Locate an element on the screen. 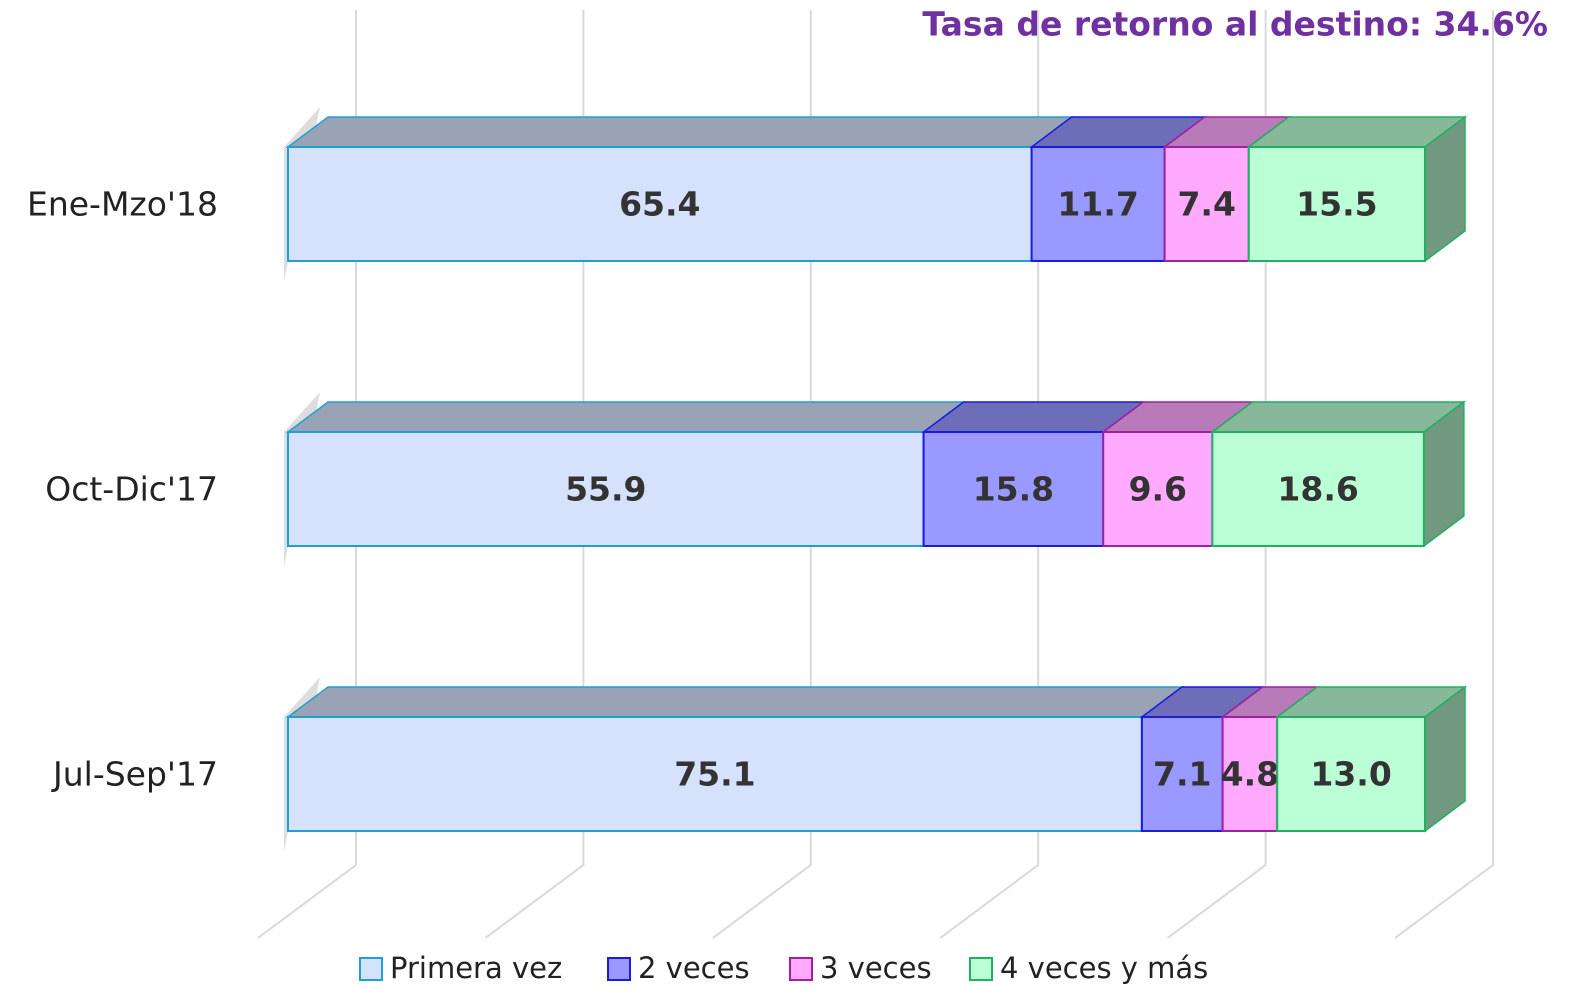 This screenshot has width=1583, height=998. data-label: 65.4 is located at coordinates (659, 204).